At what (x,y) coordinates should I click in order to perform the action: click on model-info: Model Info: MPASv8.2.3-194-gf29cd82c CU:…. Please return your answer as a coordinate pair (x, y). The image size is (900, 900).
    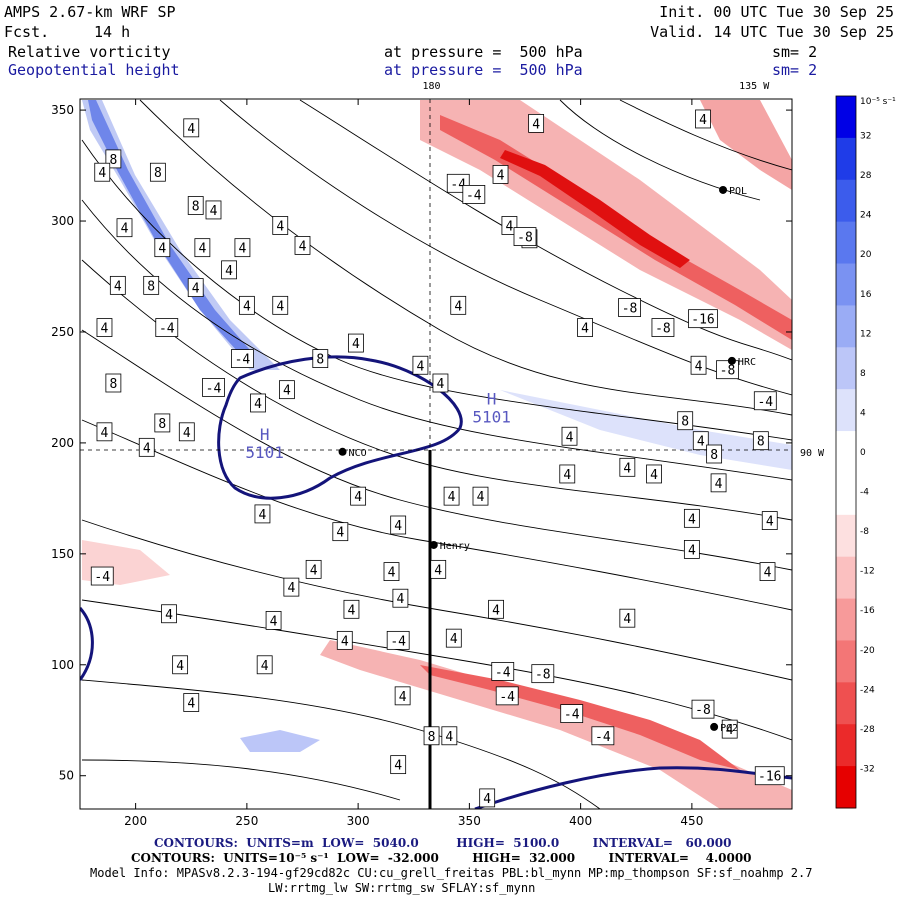
    Looking at the image, I should click on (451, 873).